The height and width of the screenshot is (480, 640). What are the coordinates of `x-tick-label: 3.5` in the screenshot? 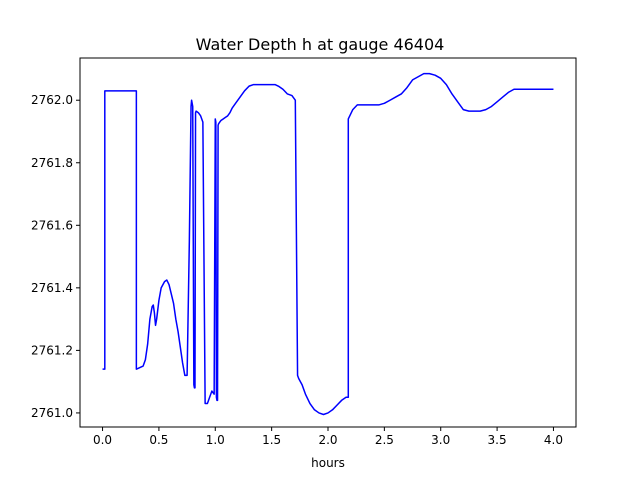 It's located at (497, 440).